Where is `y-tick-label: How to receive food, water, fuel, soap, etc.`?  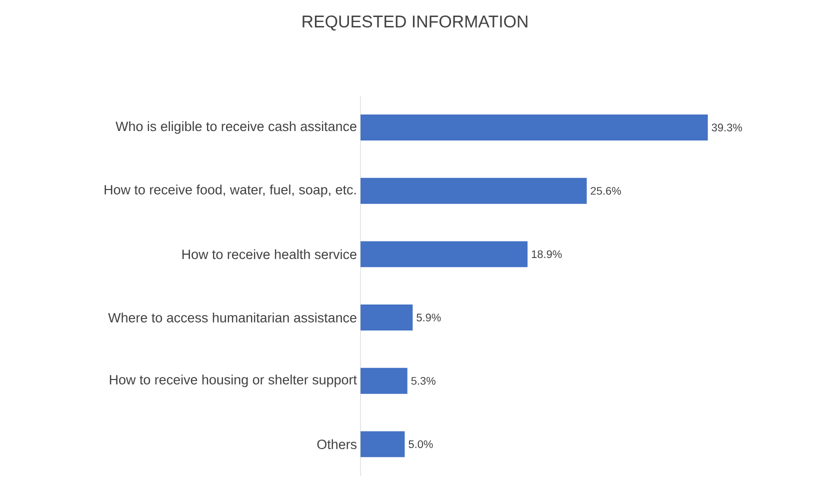 y-tick-label: How to receive food, water, fuel, soap, etc. is located at coordinates (230, 191).